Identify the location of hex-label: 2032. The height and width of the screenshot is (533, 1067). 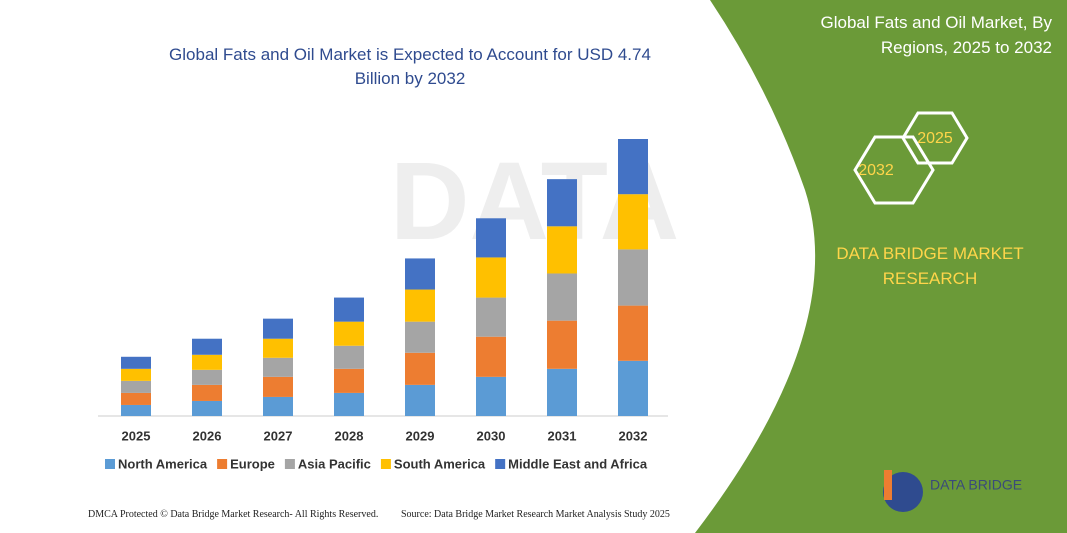
(876, 170).